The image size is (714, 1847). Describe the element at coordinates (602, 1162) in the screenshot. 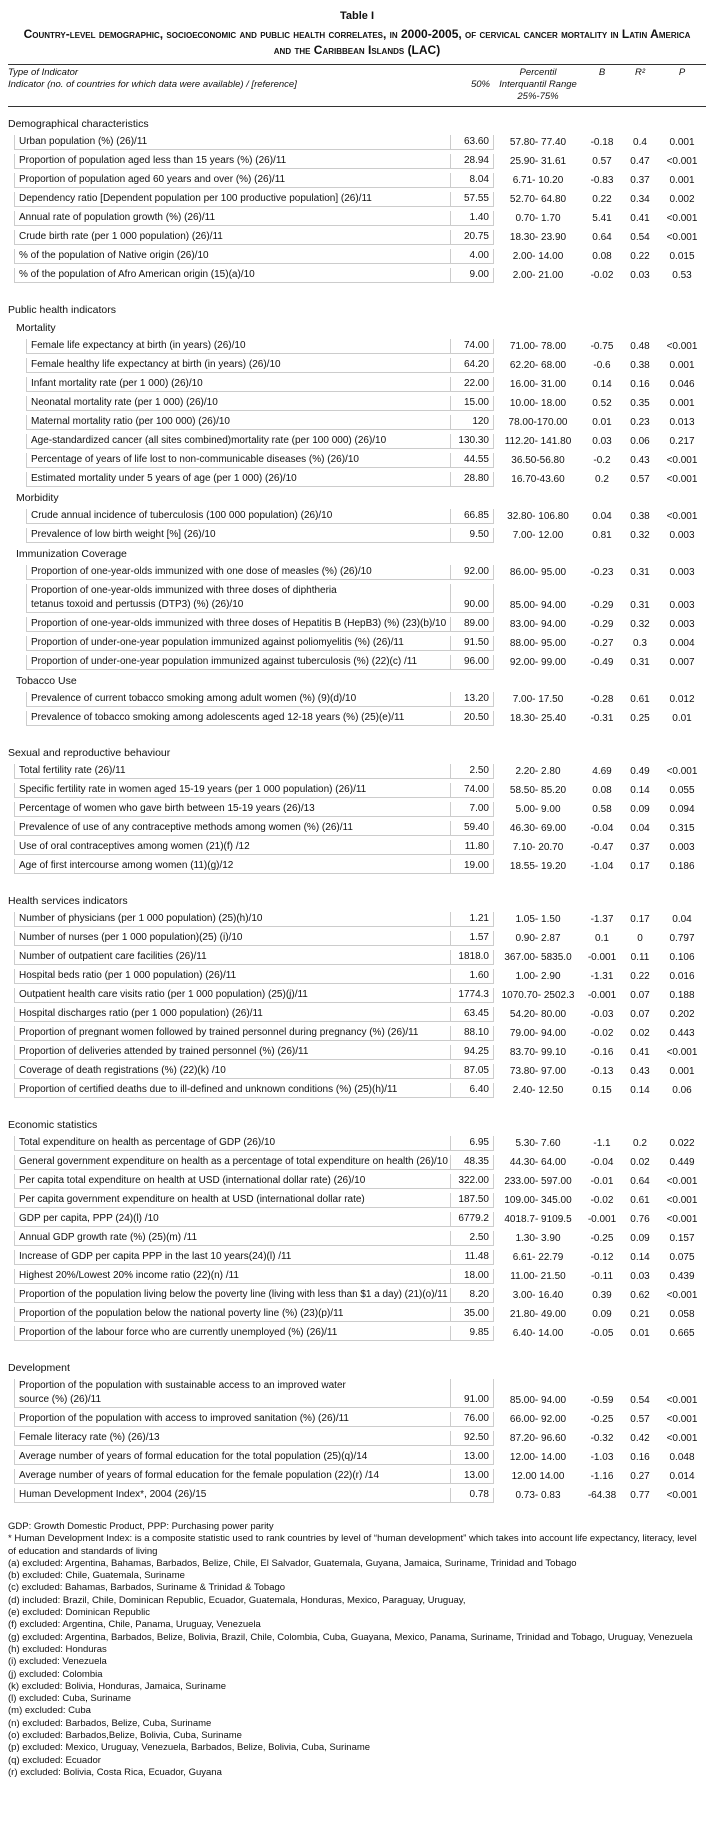

I see `b-coefficient: -0.04` at that location.